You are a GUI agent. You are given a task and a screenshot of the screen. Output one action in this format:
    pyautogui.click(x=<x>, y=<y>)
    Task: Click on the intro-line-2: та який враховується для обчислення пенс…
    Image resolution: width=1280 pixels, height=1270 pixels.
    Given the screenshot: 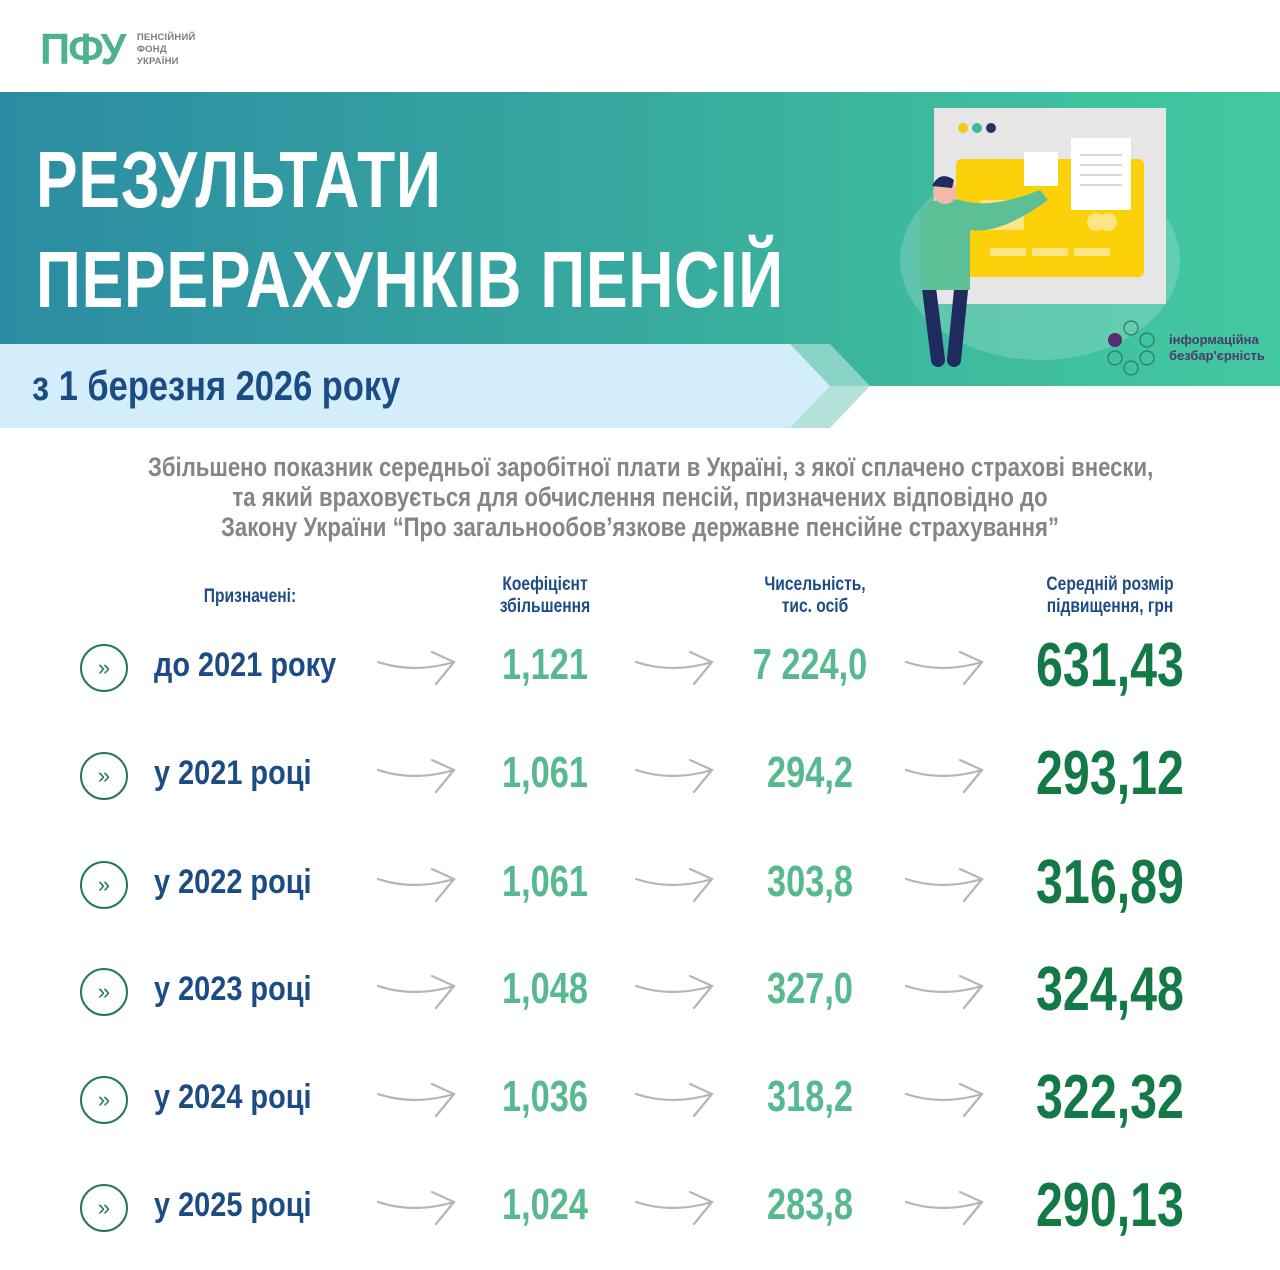 What is the action you would take?
    pyautogui.click(x=640, y=497)
    